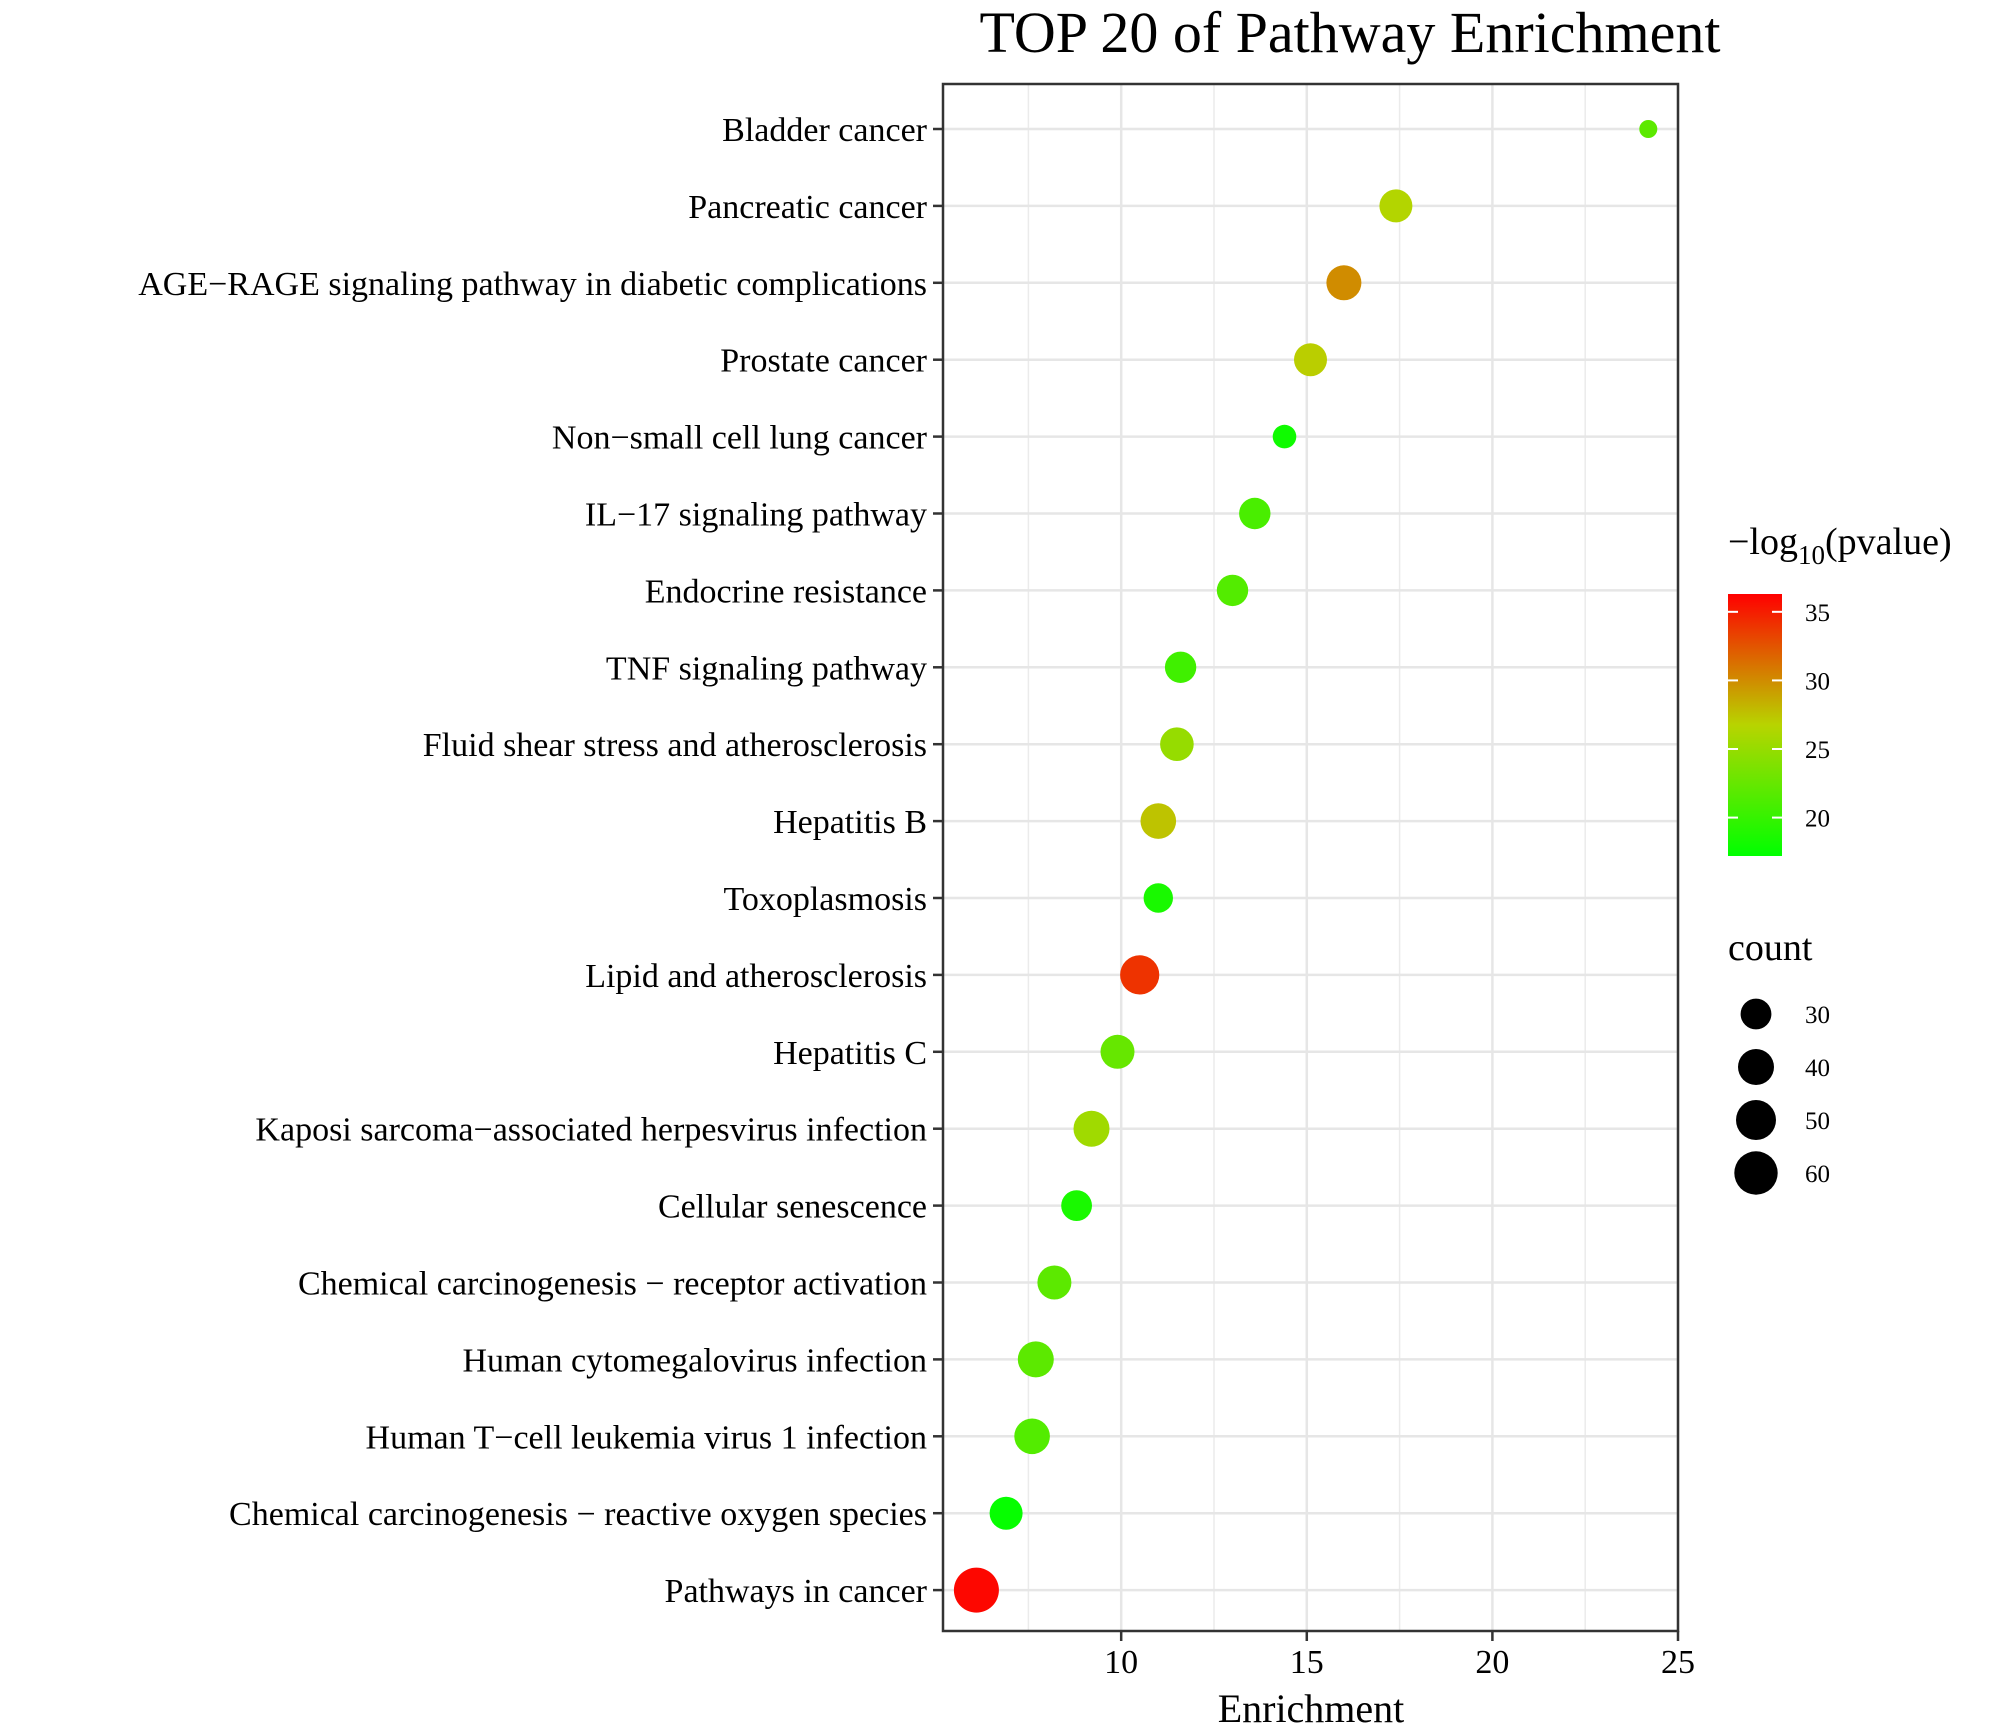 This screenshot has height=1732, width=2000. What do you see at coordinates (1817, 819) in the screenshot?
I see `color-legend-tick-label: 20` at bounding box center [1817, 819].